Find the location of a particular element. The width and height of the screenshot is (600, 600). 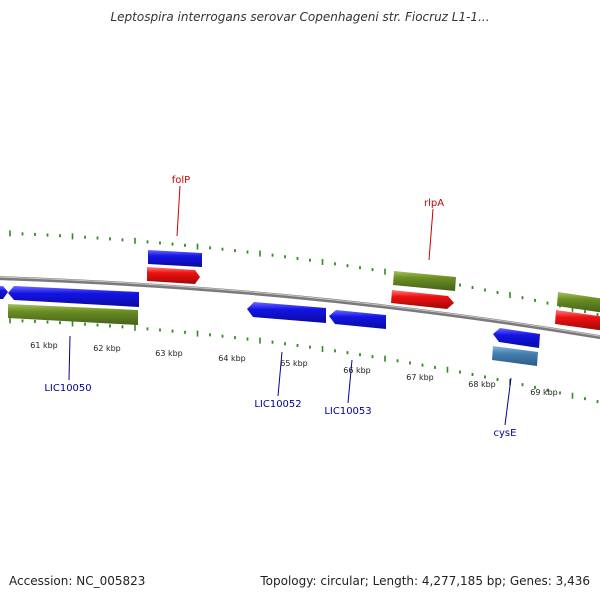

gene-label-rlpA: rlpA is located at coordinates (434, 203).